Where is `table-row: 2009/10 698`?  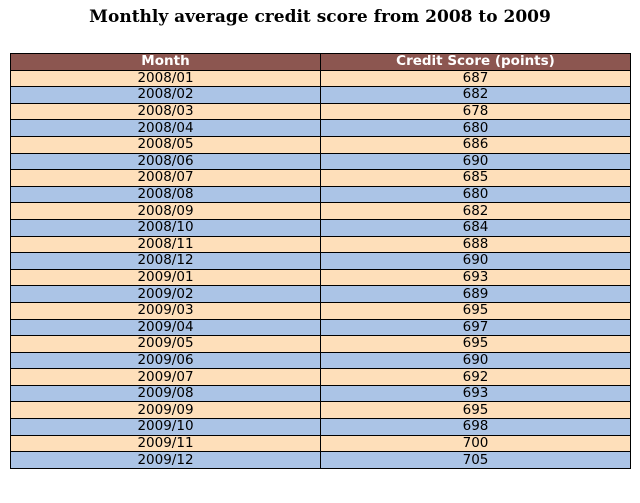 table-row: 2009/10 698 is located at coordinates (320, 427).